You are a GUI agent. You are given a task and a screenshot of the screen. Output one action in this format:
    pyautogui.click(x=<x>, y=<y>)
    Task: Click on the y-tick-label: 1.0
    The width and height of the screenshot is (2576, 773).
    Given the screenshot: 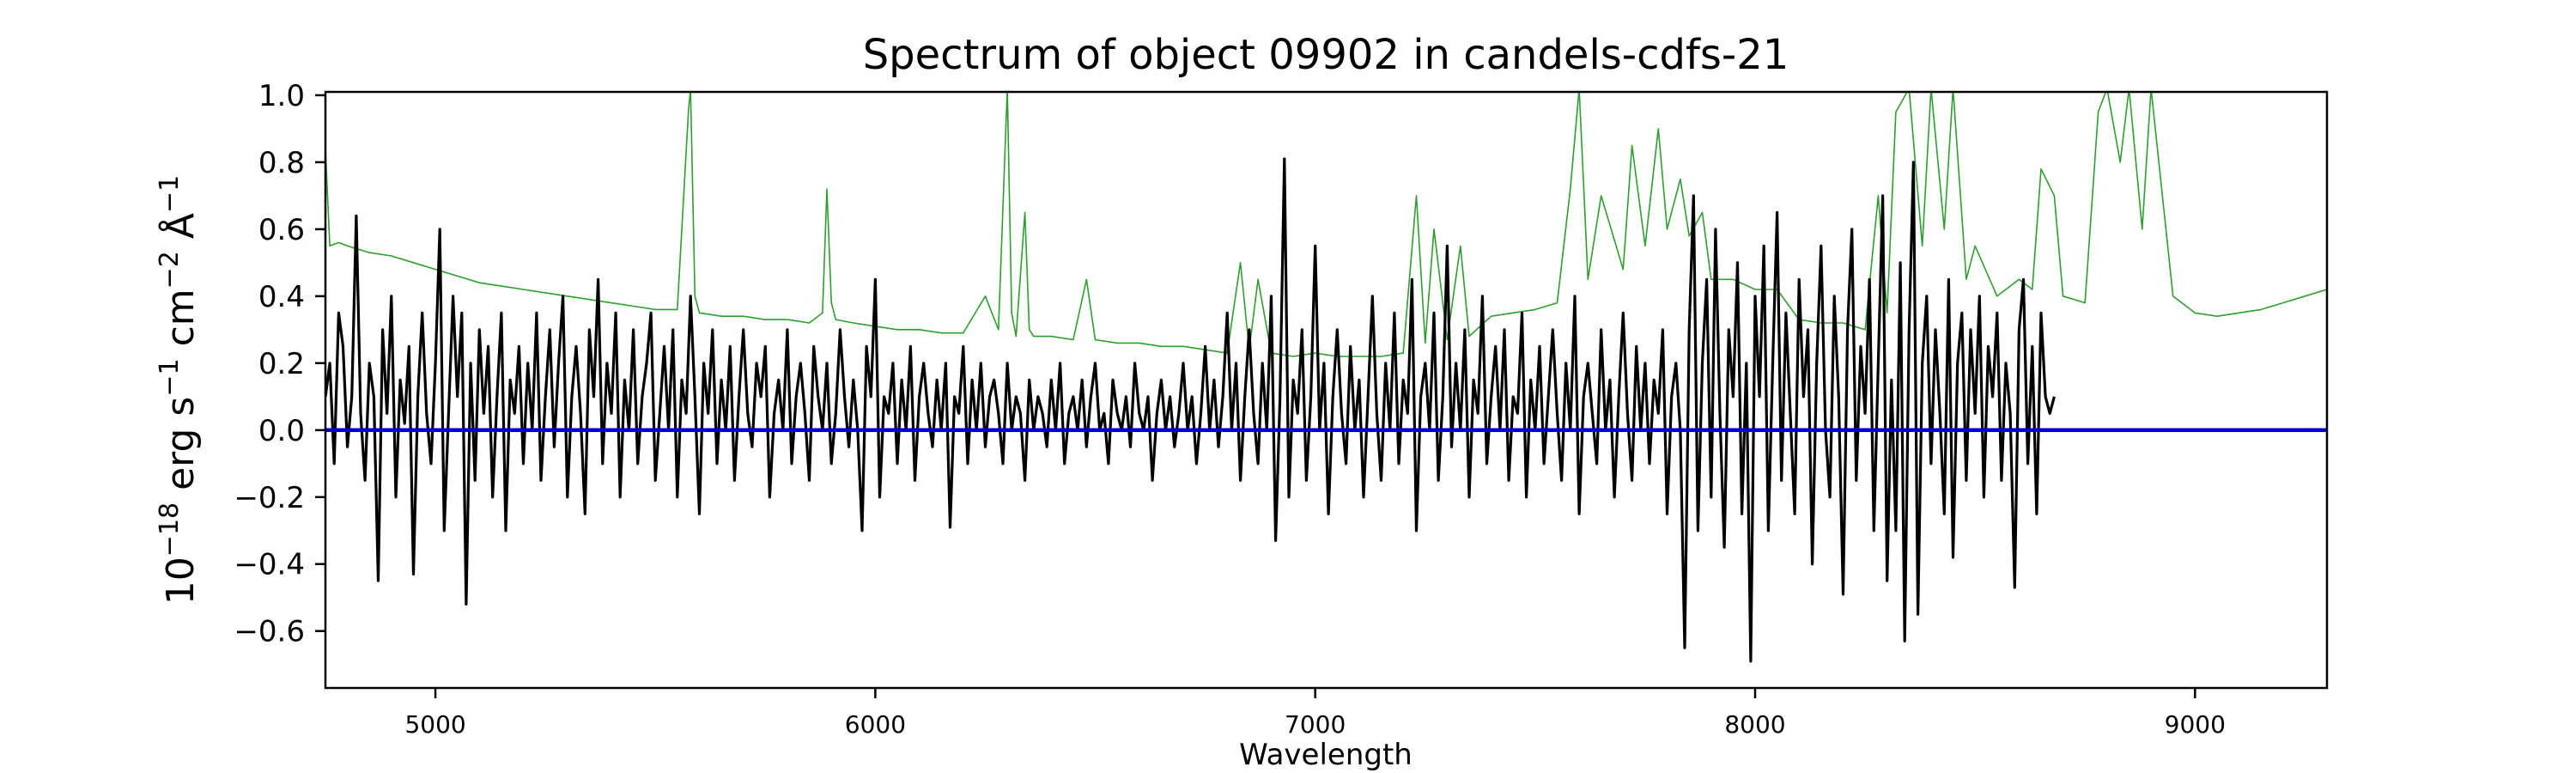 What is the action you would take?
    pyautogui.click(x=281, y=96)
    